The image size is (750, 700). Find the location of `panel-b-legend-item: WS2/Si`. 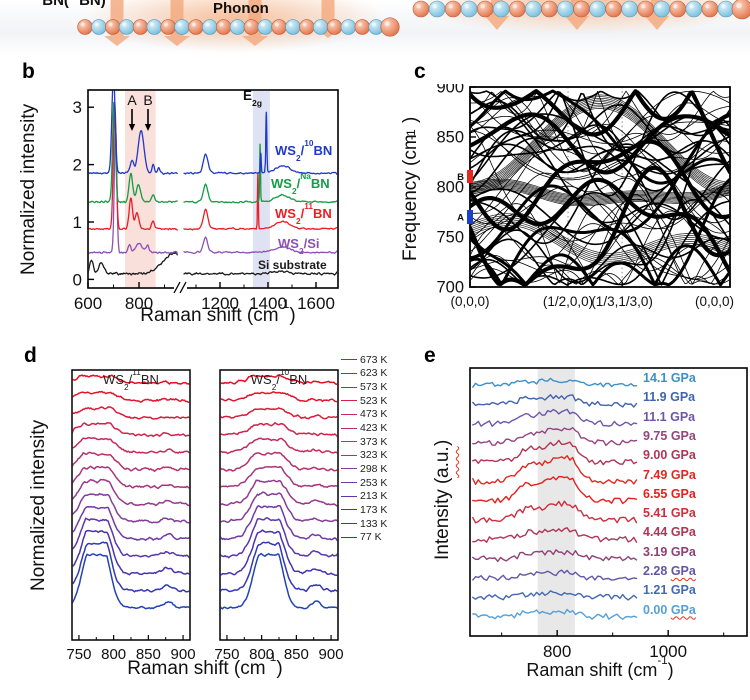

panel-b-legend-item: WS2/Si is located at coordinates (299, 246).